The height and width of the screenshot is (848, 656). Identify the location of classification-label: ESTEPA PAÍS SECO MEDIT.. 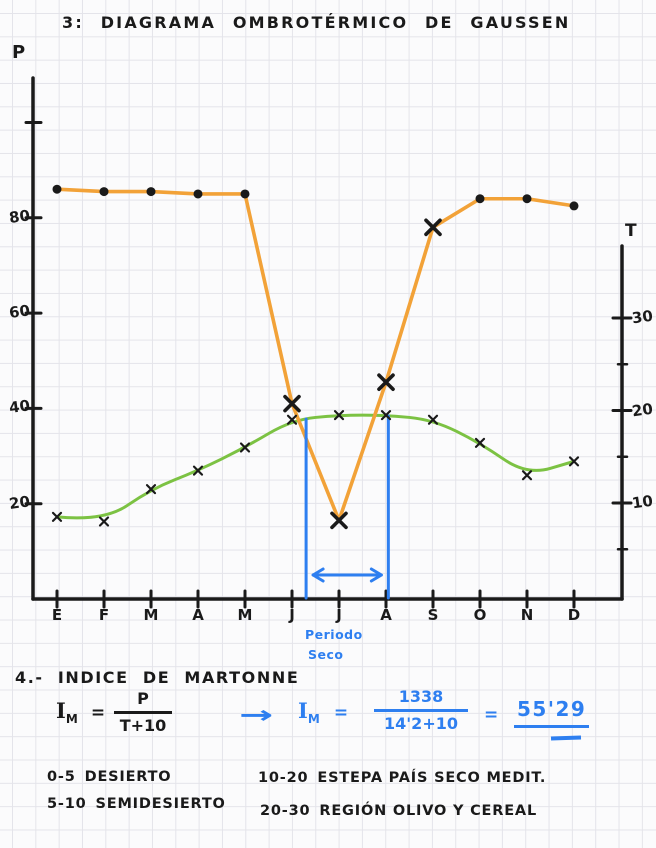
(432, 778).